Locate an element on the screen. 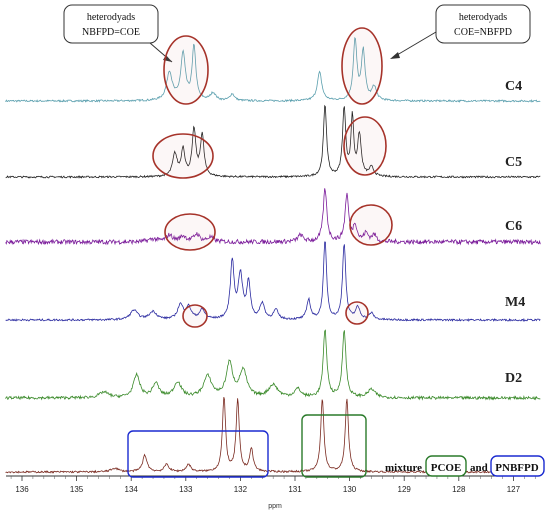 This screenshot has width=550, height=517. callout-left-line2: NBFPD=COE is located at coordinates (111, 32).